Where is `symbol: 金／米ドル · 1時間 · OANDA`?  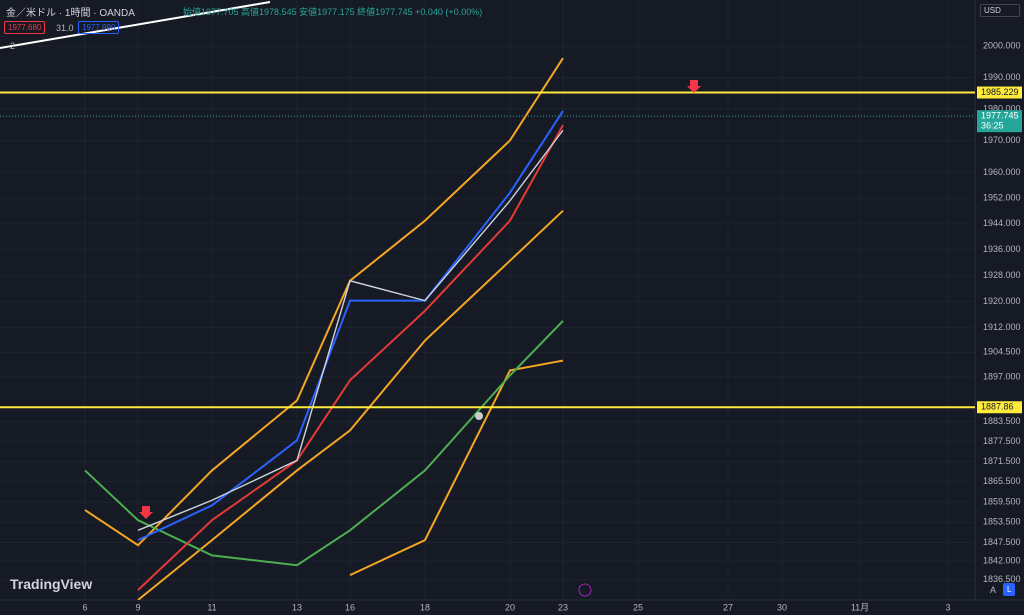 symbol: 金／米ドル · 1時間 · OANDA is located at coordinates (70, 13).